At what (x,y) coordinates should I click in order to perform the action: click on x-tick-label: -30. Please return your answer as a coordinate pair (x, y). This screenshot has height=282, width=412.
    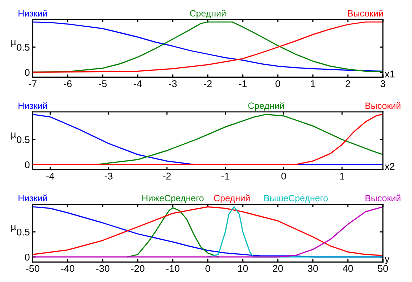
    Looking at the image, I should click on (103, 268).